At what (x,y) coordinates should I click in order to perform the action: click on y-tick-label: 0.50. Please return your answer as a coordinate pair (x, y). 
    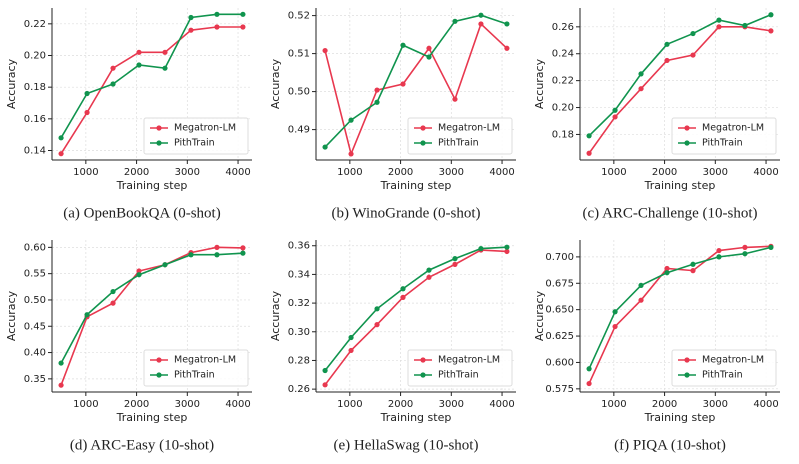
    Looking at the image, I should click on (35, 300).